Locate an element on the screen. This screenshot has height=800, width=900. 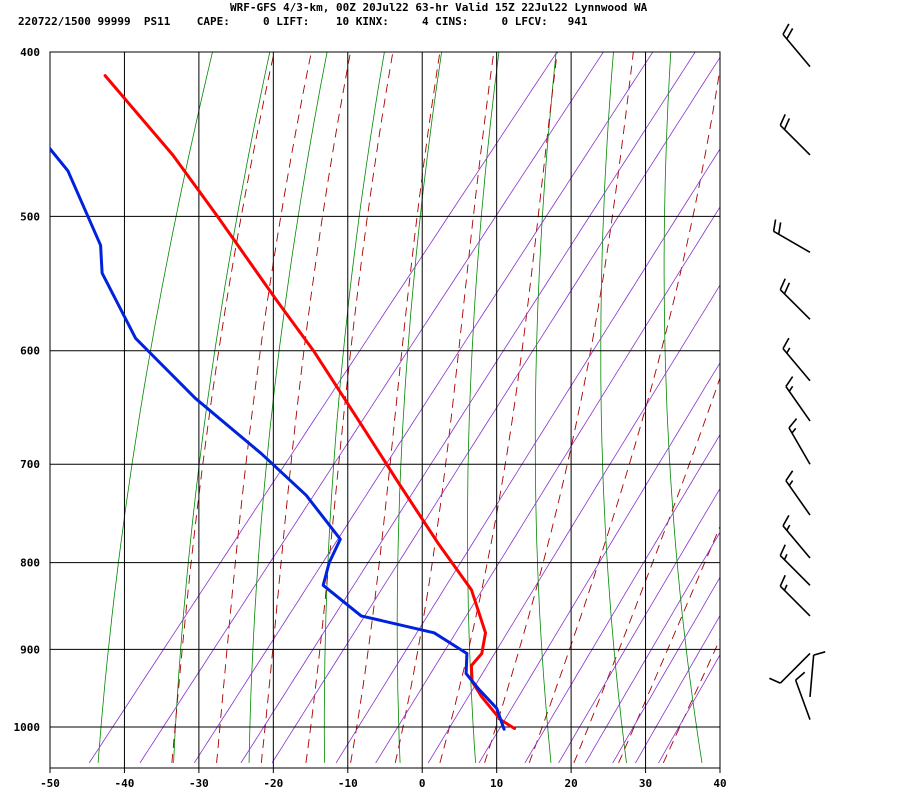
x-tick-label: 20 is located at coordinates (570, 783).